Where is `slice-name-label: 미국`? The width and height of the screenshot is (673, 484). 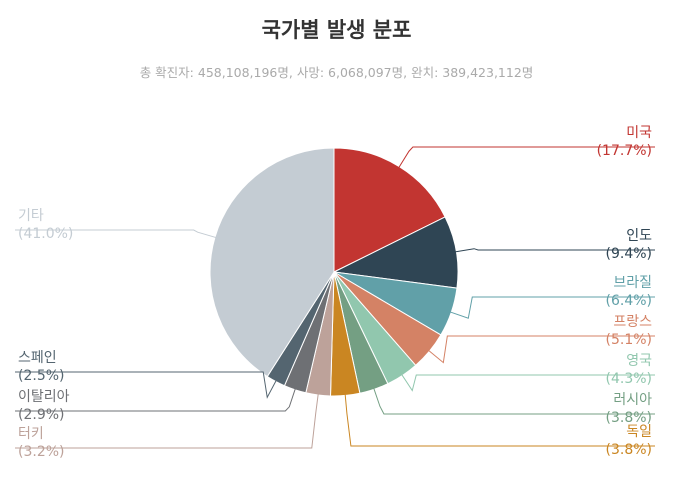 slice-name-label: 미국 is located at coordinates (639, 133).